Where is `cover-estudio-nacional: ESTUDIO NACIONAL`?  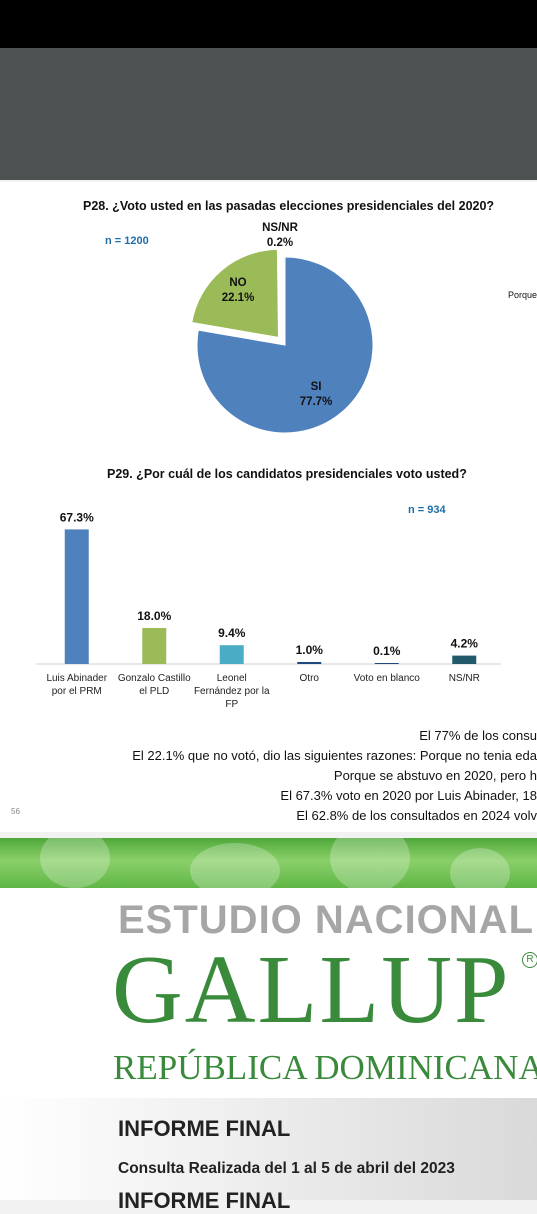 cover-estudio-nacional: ESTUDIO NACIONAL is located at coordinates (326, 920).